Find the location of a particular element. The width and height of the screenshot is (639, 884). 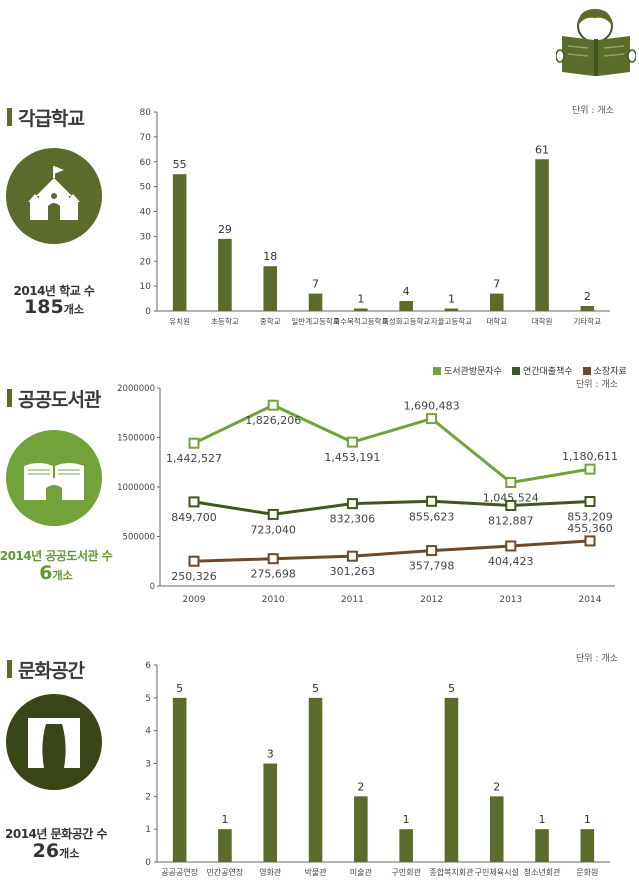

y-tick-label: 4 is located at coordinates (148, 732).